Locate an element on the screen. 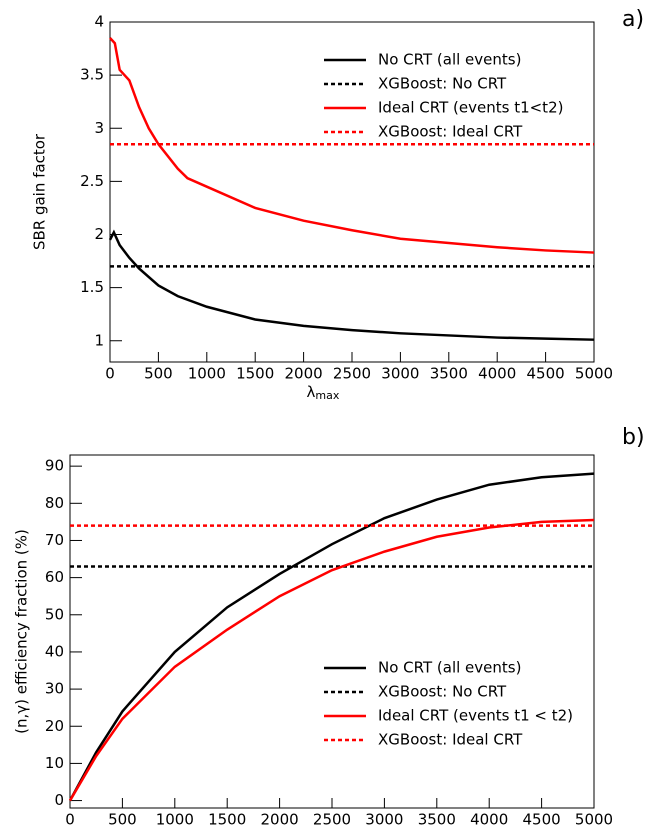 Image resolution: width=662 pixels, height=832 pixels. y-tick-label: 20 is located at coordinates (54, 726).